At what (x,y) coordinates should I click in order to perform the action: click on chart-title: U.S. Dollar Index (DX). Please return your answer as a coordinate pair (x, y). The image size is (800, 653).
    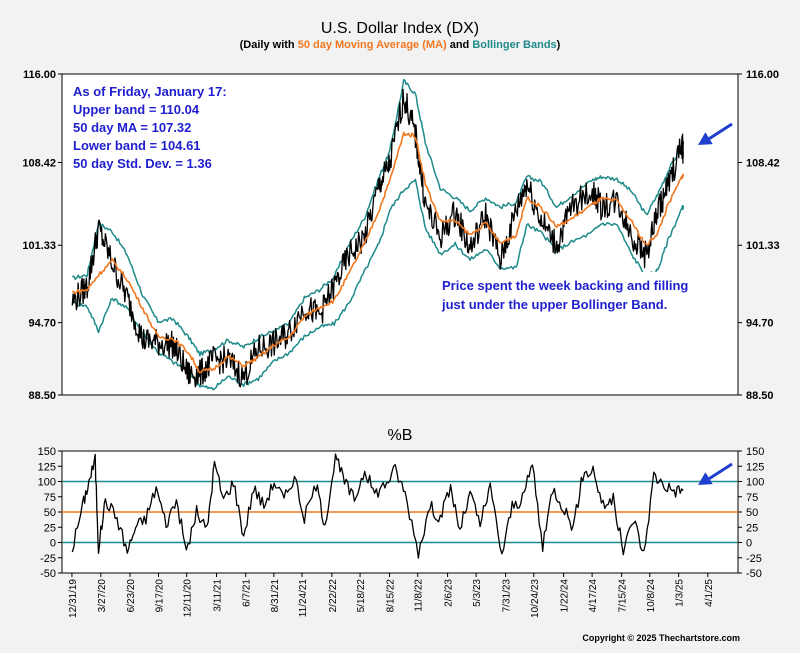
    Looking at the image, I should click on (400, 28).